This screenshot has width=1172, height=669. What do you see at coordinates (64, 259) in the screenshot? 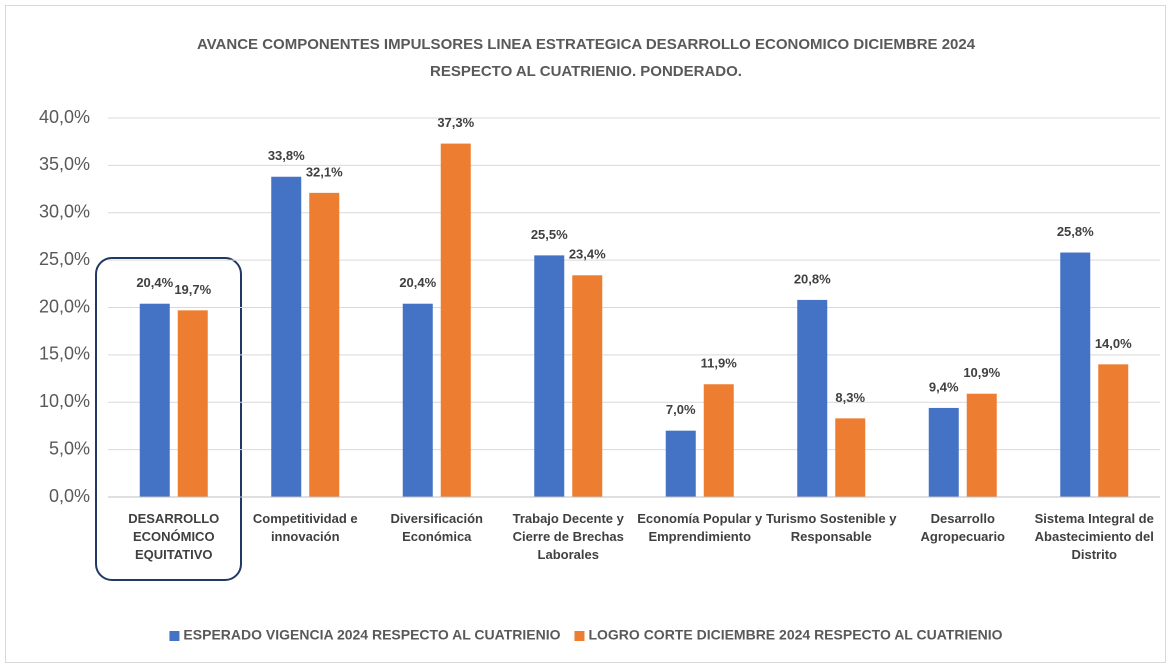
I see `y-tick-label: 25,0%` at bounding box center [64, 259].